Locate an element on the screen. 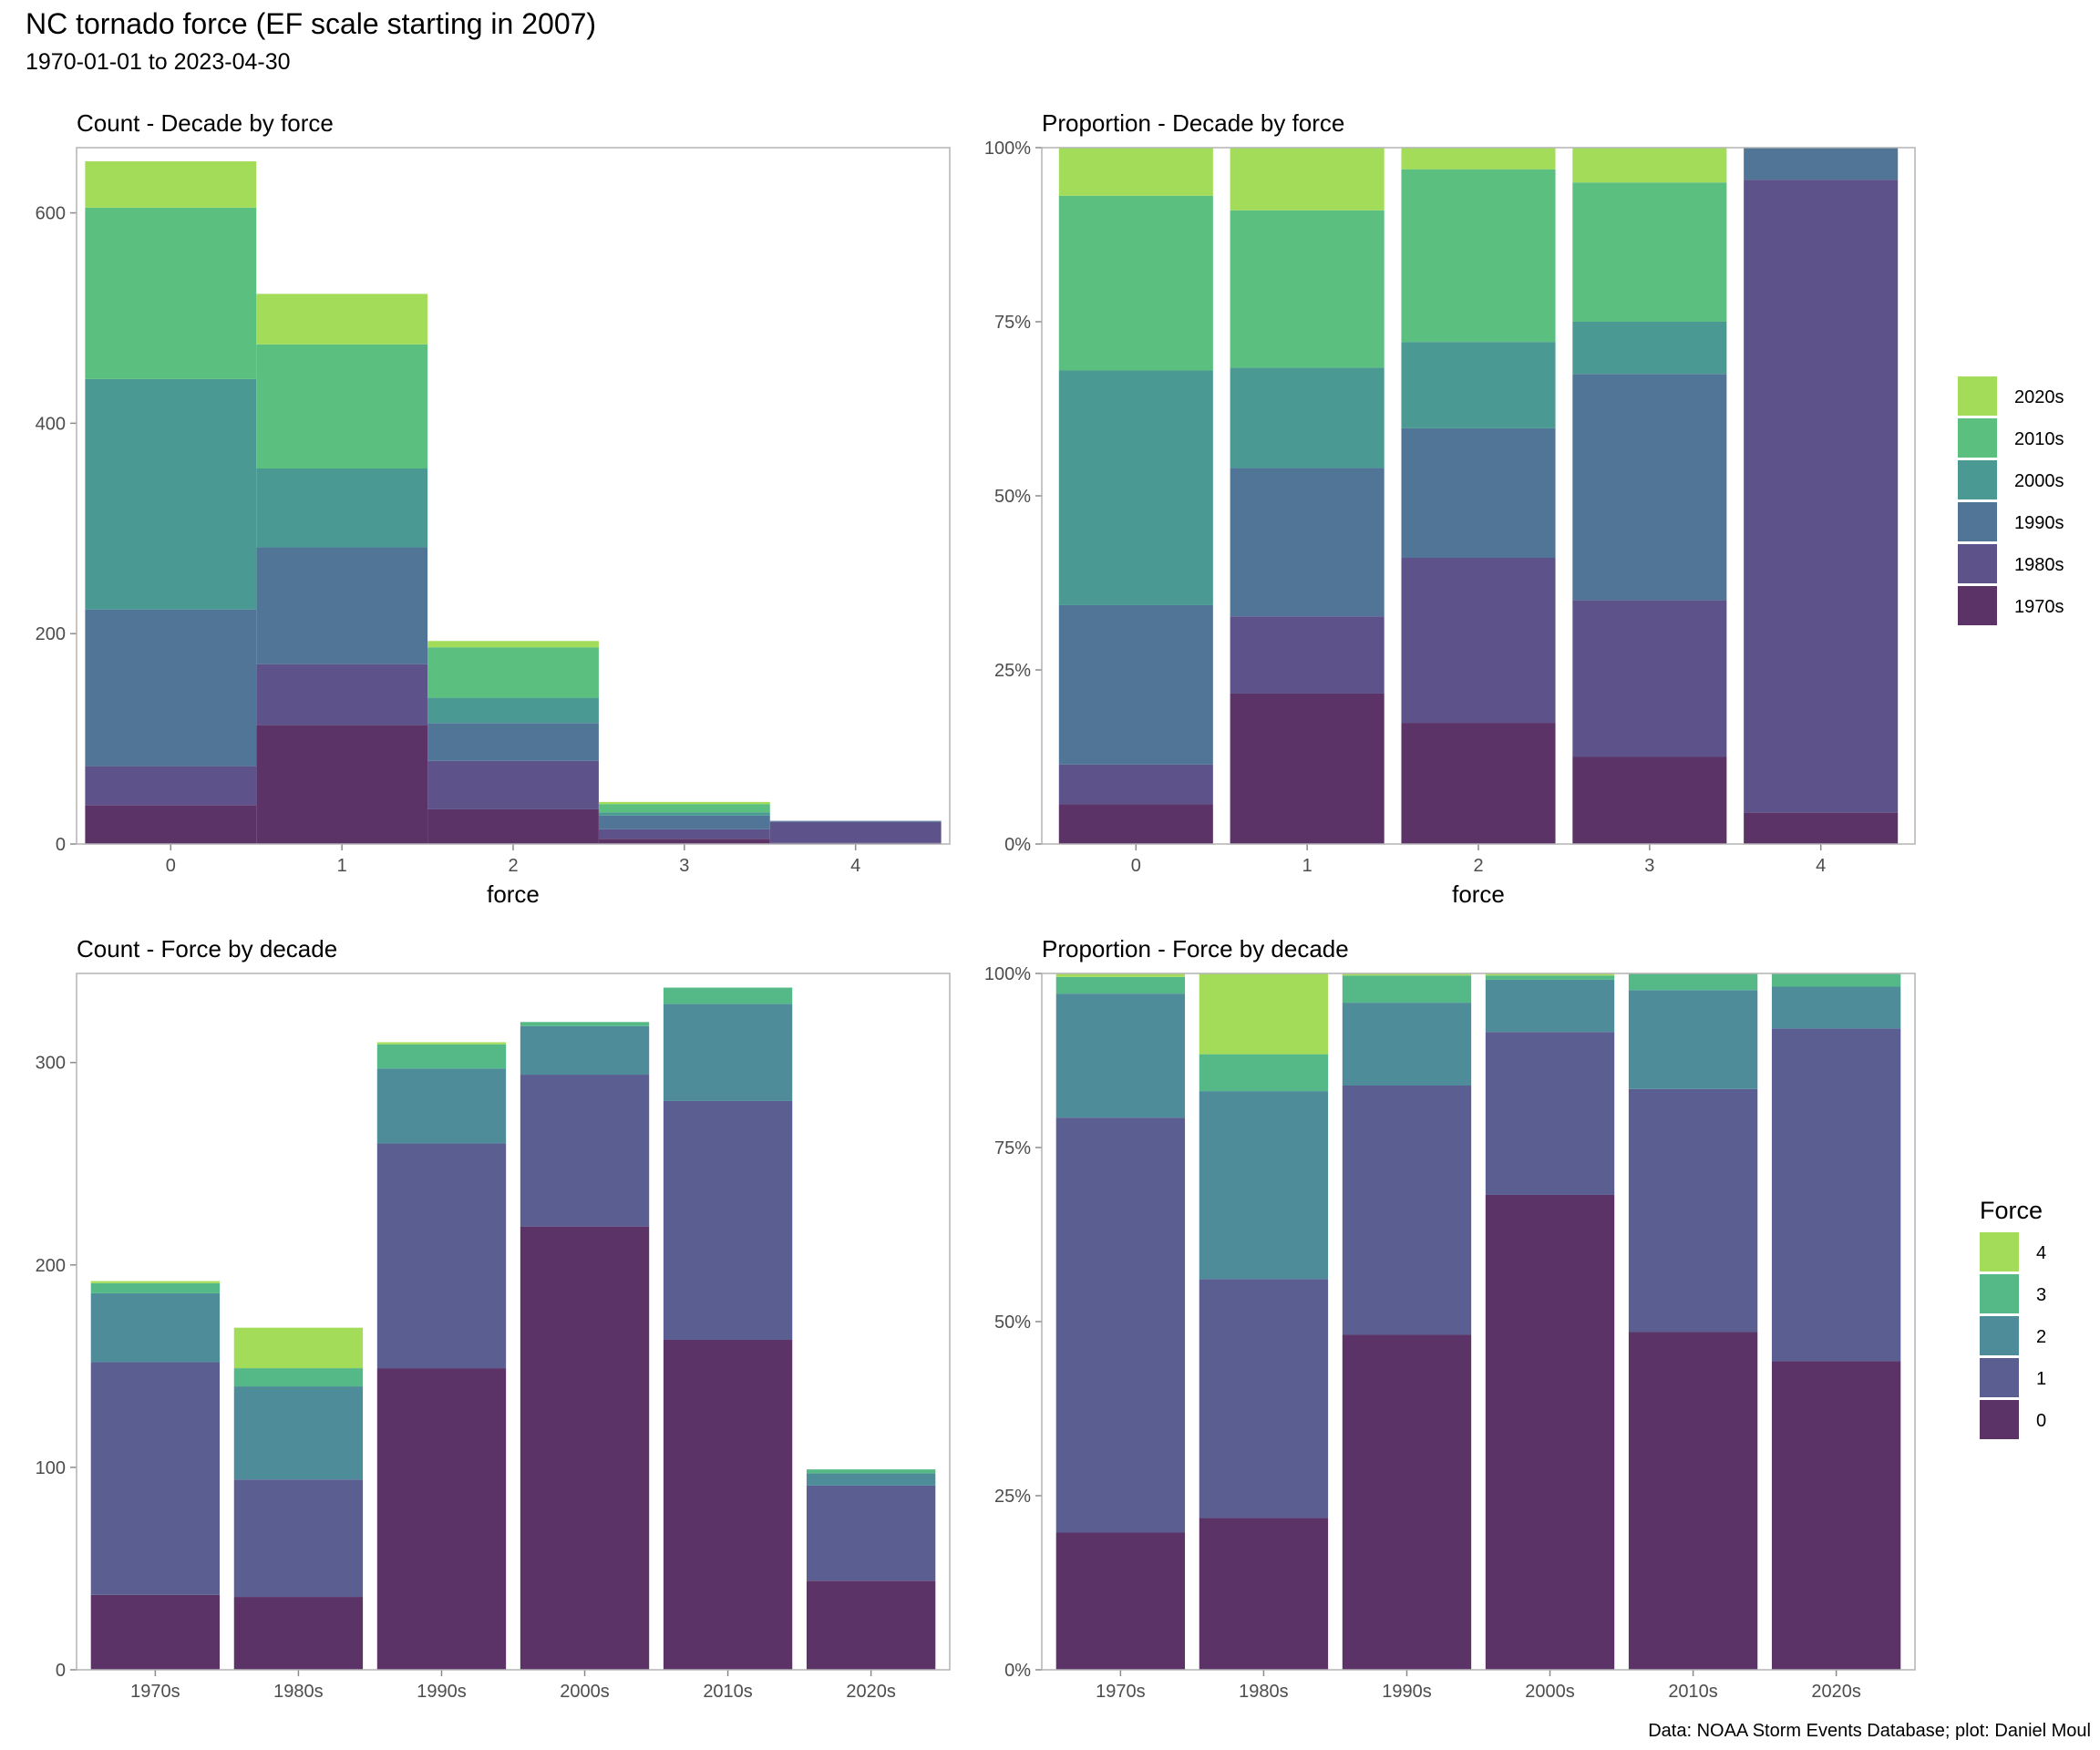 The width and height of the screenshot is (2100, 1750). legend-label-3: 3 is located at coordinates (2041, 1295).